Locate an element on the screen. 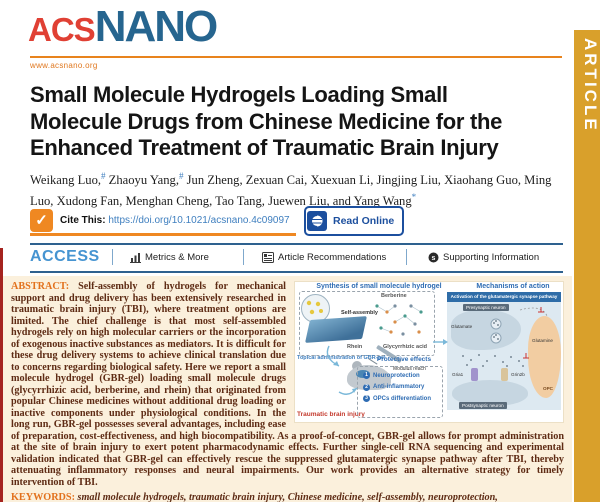 Image resolution: width=600 pixels, height=502 pixels. rhein-label: Rhein is located at coordinates (355, 347).